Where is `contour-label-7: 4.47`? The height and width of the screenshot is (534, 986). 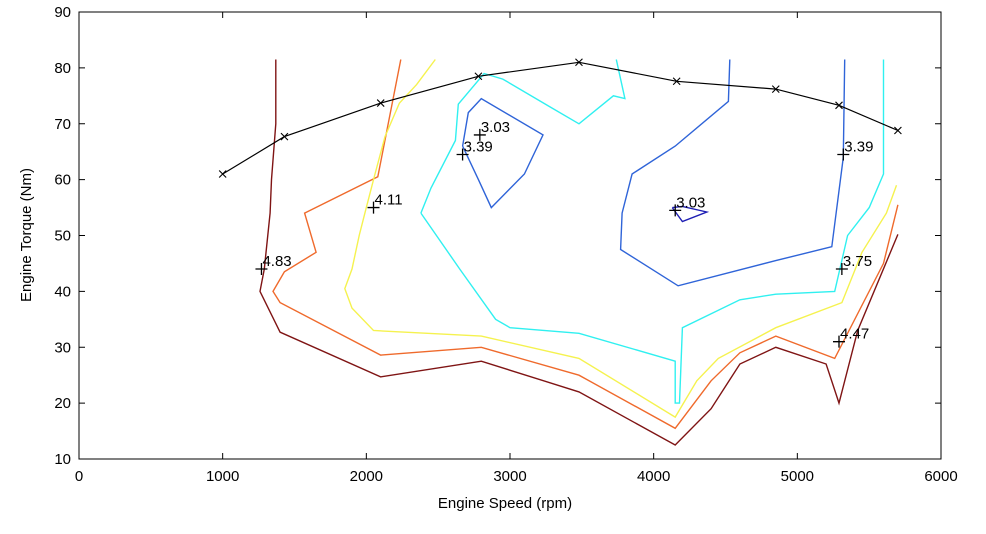 contour-label-7: 4.47 is located at coordinates (854, 334).